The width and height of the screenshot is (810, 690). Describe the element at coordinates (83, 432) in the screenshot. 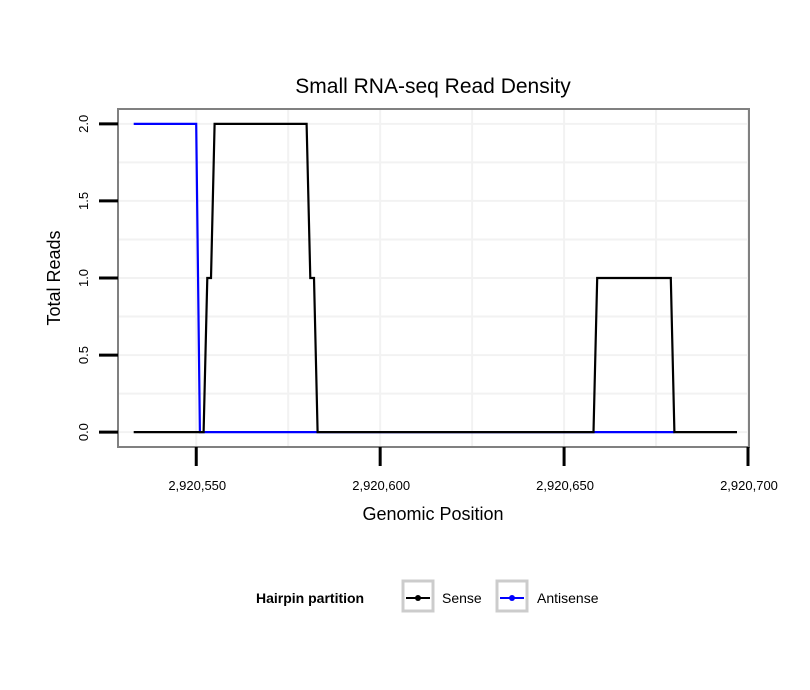

I see `y-tick-label: 0.0` at that location.